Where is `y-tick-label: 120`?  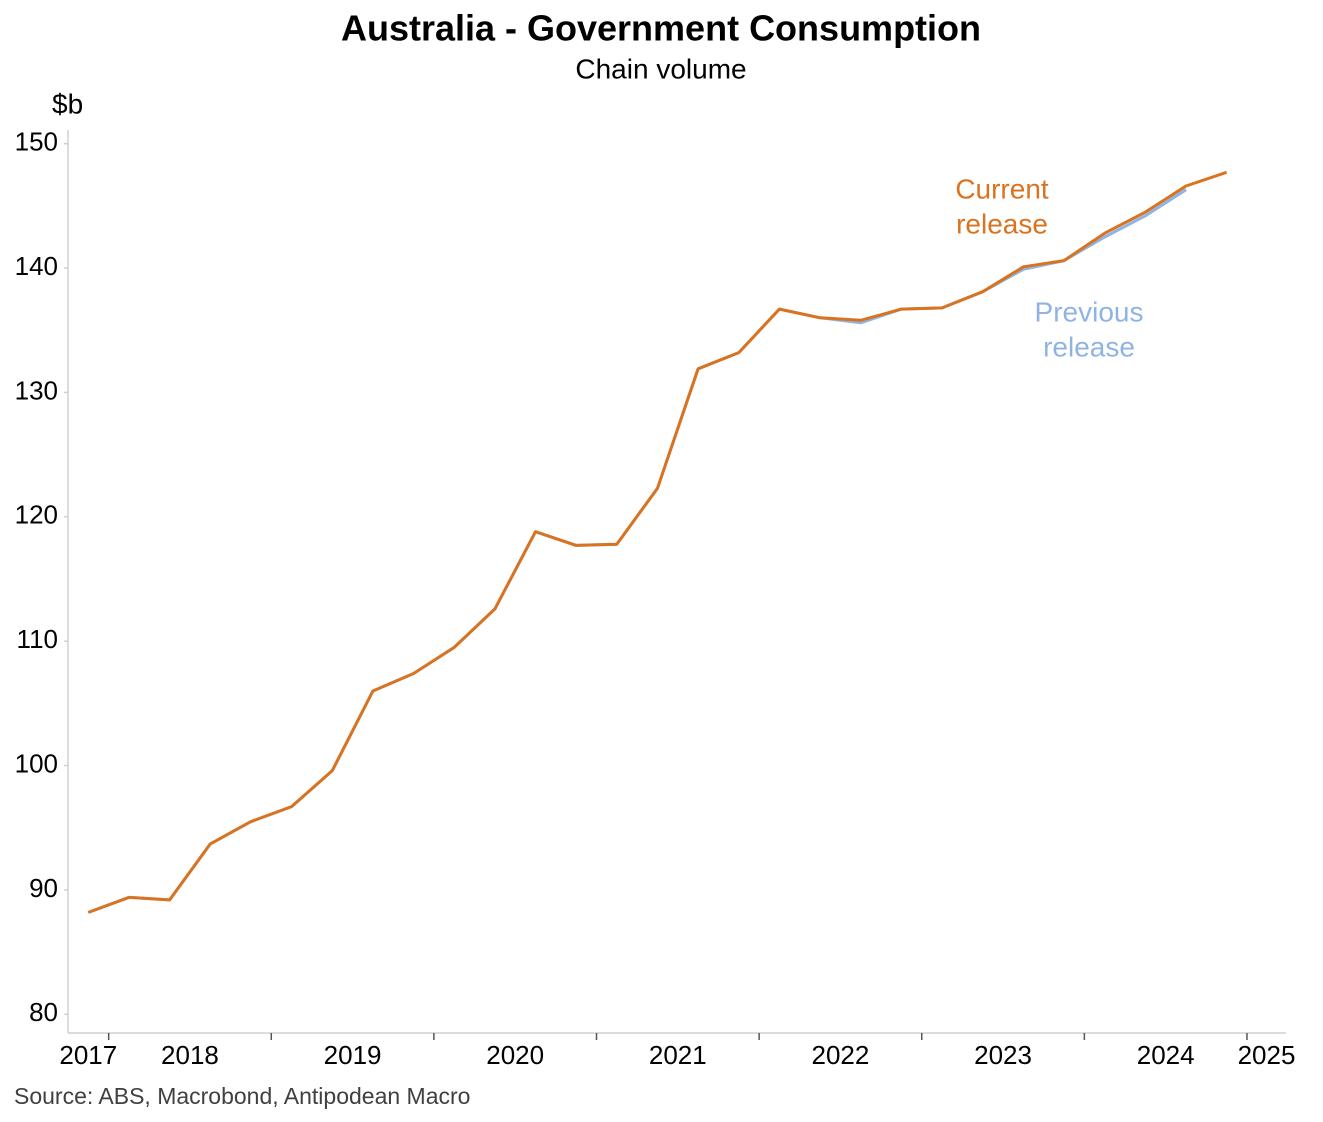
y-tick-label: 120 is located at coordinates (36, 515).